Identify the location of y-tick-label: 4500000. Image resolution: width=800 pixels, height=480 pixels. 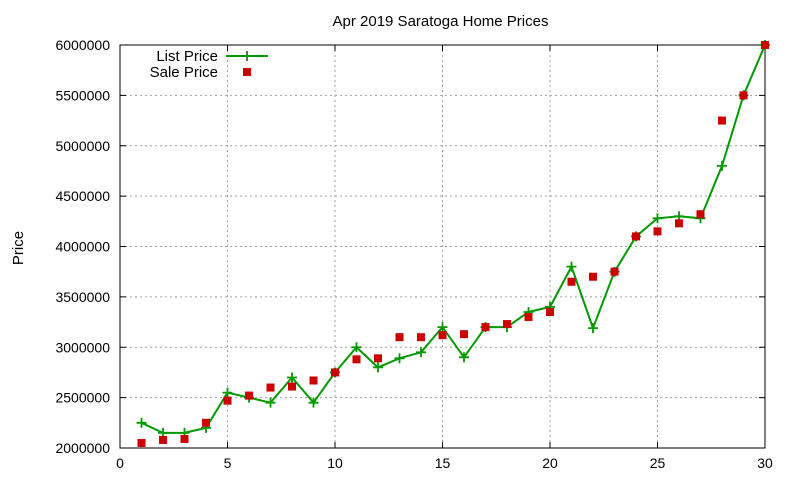
(82, 196).